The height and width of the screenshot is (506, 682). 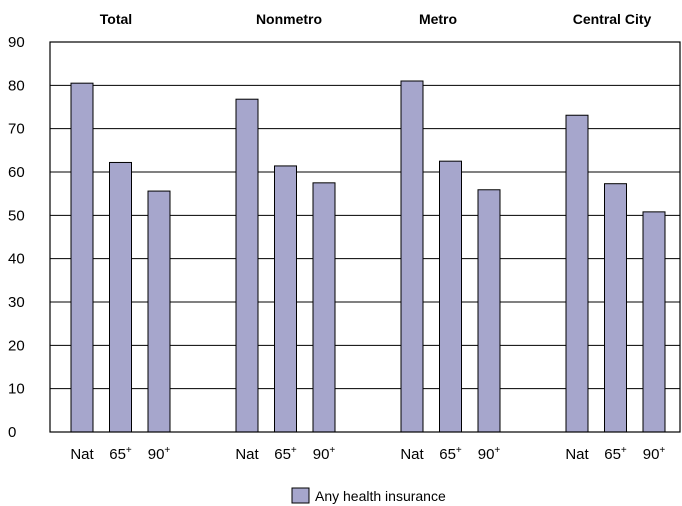 What do you see at coordinates (12, 432) in the screenshot?
I see `y-tick-label: 0` at bounding box center [12, 432].